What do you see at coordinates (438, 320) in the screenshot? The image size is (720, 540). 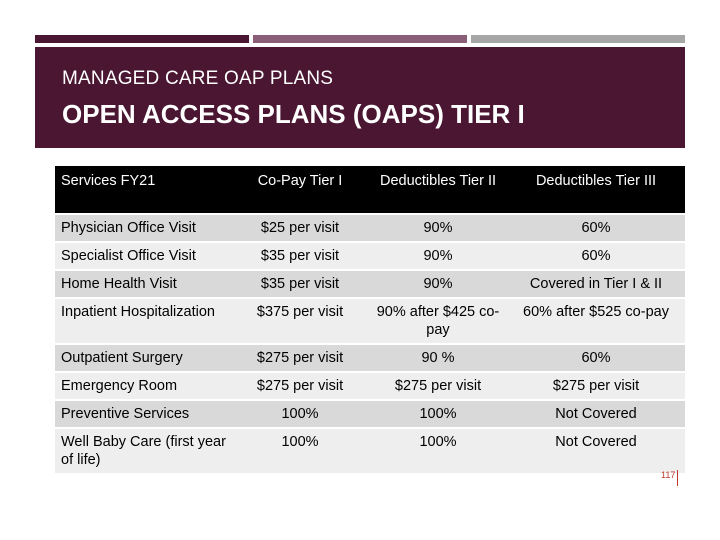 I see `table-cell: 90% after $425 co-pay` at bounding box center [438, 320].